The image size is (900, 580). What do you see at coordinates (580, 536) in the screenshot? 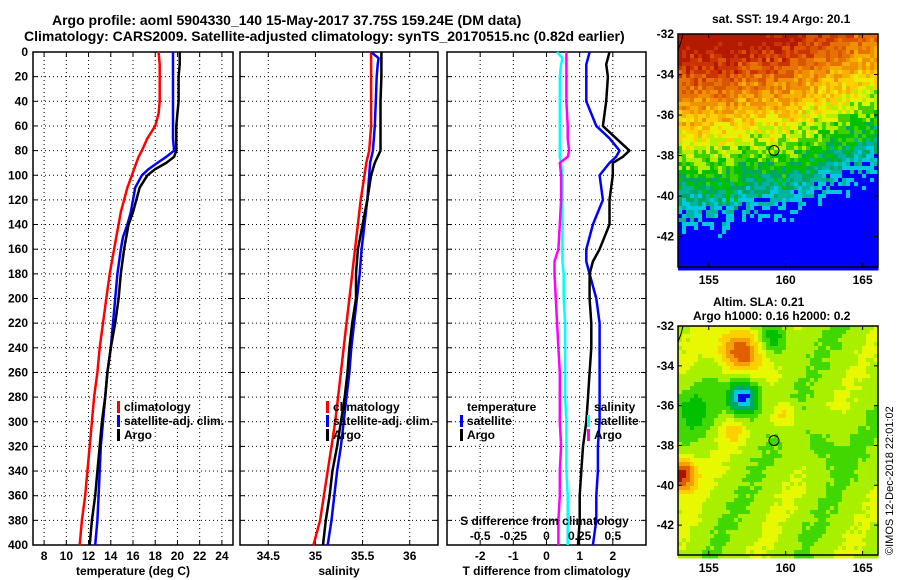
I see `secondary-x-tick-label: 0.25` at bounding box center [580, 536].